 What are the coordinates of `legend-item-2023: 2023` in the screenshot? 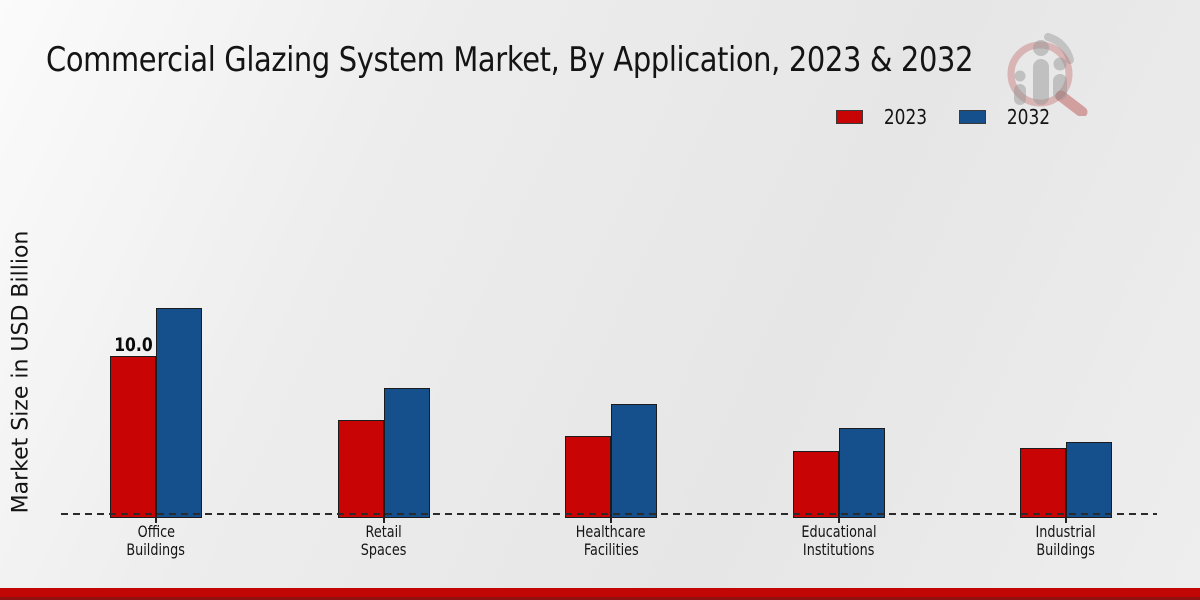 It's located at (883, 117).